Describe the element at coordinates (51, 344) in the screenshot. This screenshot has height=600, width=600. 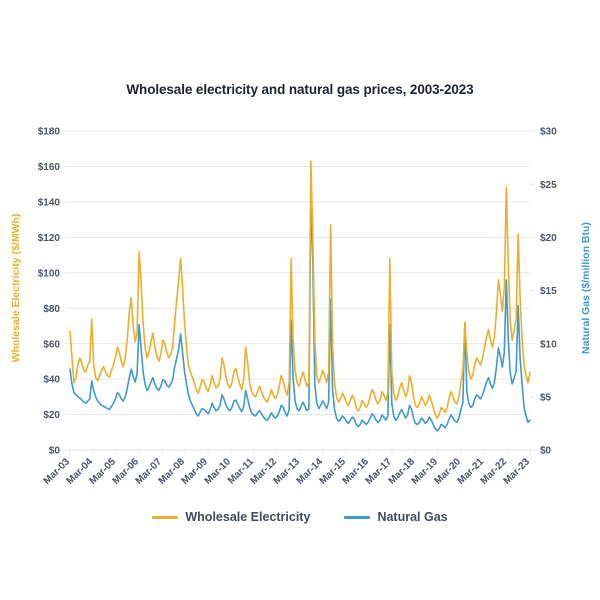
I see `svg-text: $60` at that location.